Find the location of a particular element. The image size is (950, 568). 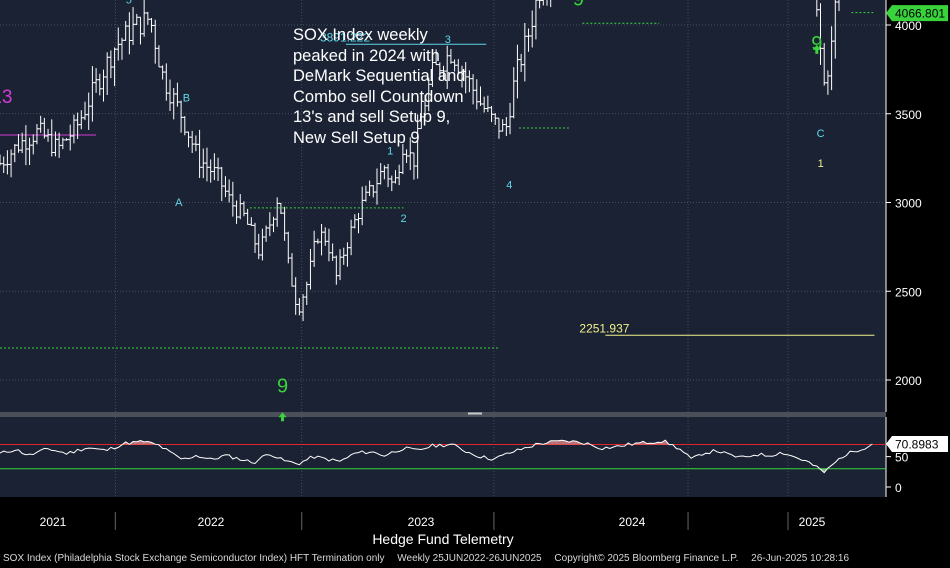

annotation-line: Combo sell Countdown is located at coordinates (378, 96).